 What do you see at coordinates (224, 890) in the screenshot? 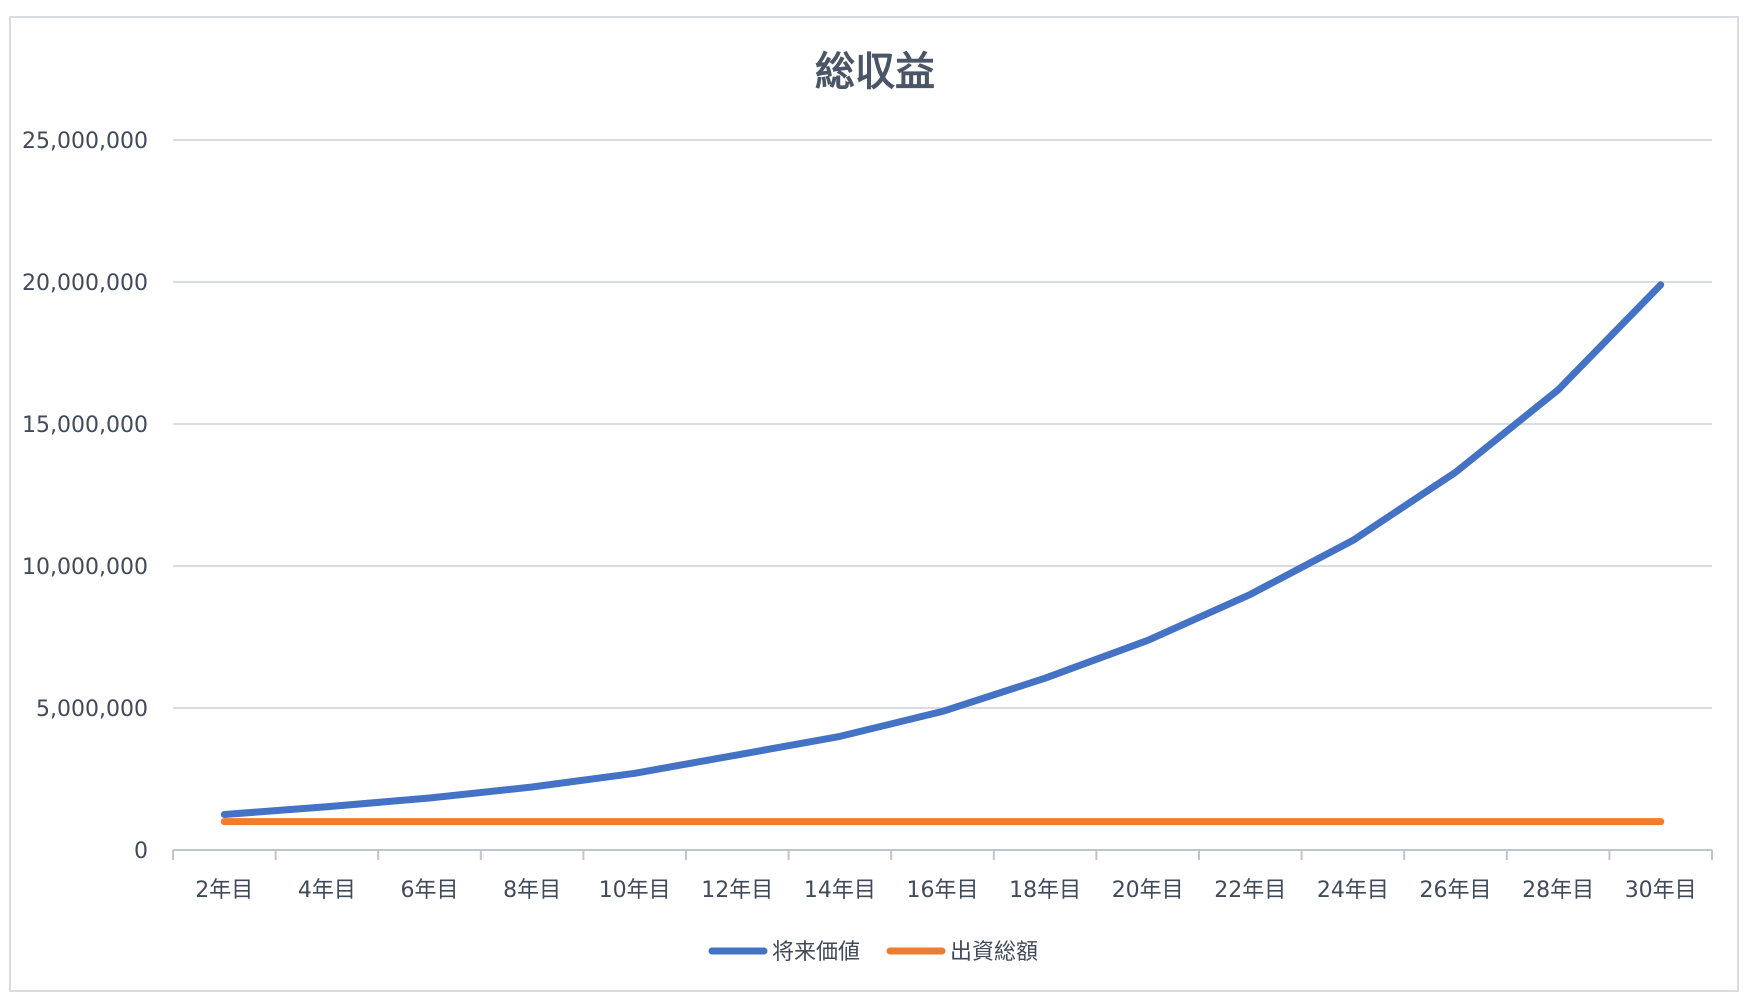
I see `x-tick-label: 2年目` at bounding box center [224, 890].